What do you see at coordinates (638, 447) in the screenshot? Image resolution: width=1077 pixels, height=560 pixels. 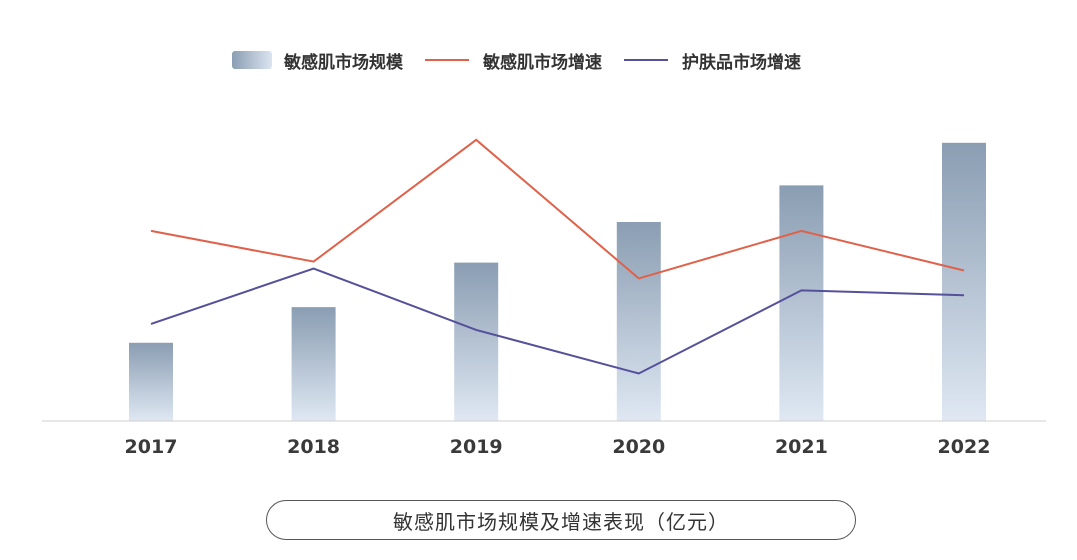 I see `x-tick-label: 2020` at bounding box center [638, 447].